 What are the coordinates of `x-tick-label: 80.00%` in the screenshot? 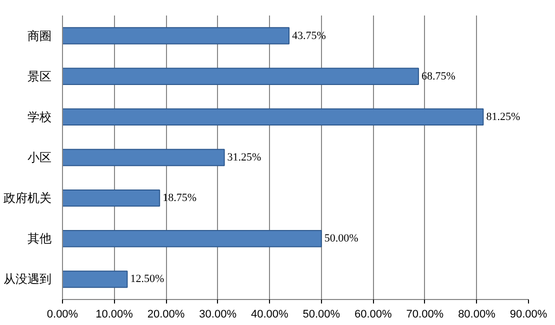 It's located at (477, 314).